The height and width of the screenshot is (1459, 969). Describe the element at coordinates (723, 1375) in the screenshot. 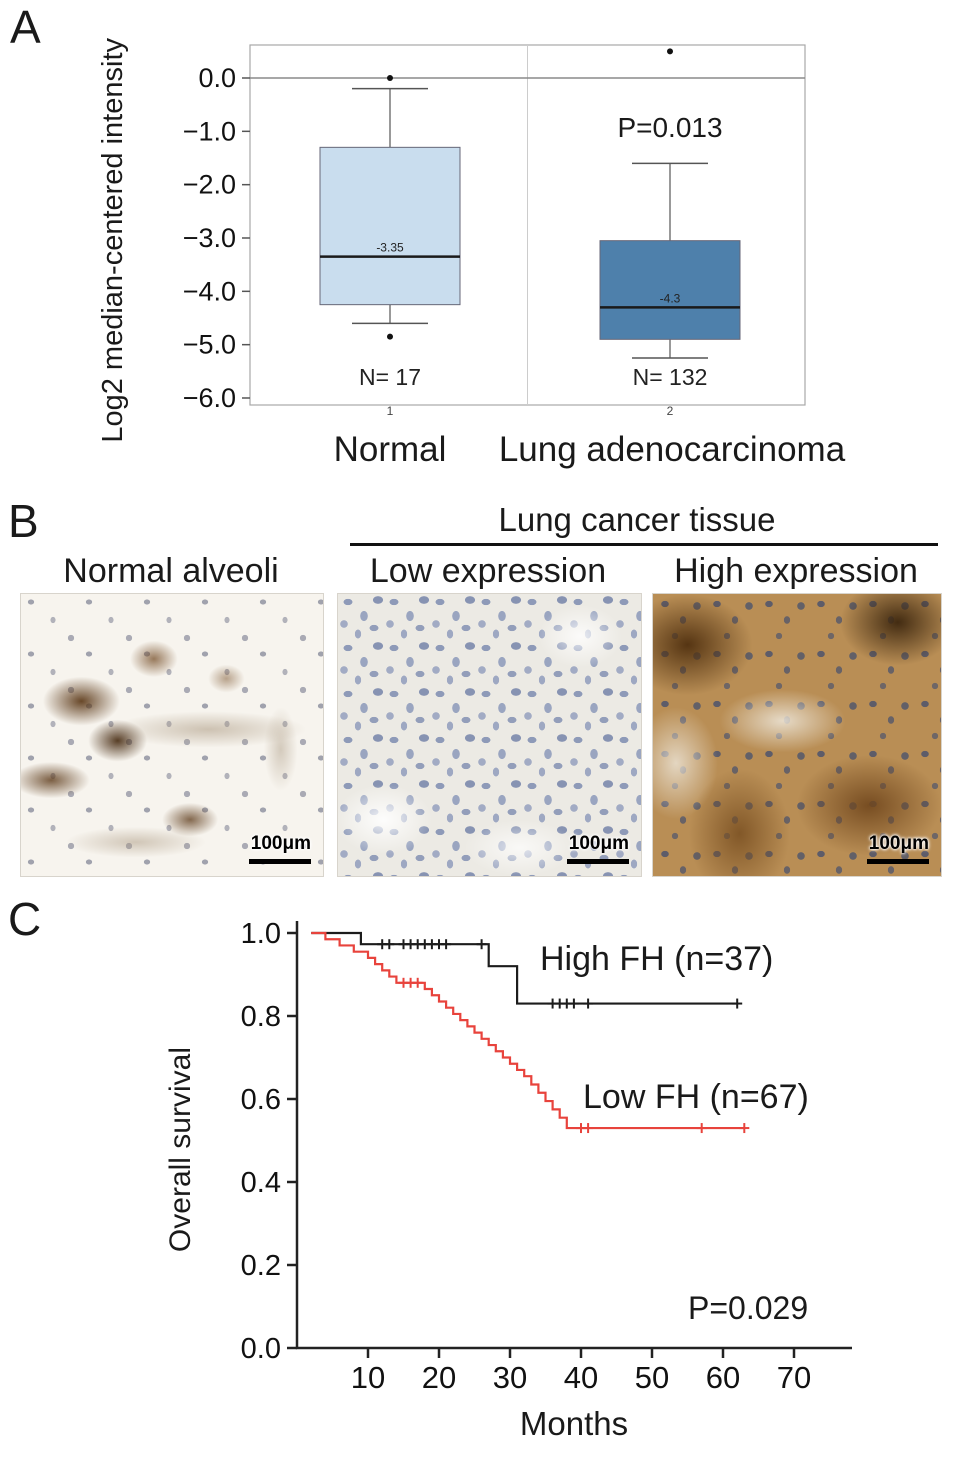

I see `svg-text: 60` at that location.